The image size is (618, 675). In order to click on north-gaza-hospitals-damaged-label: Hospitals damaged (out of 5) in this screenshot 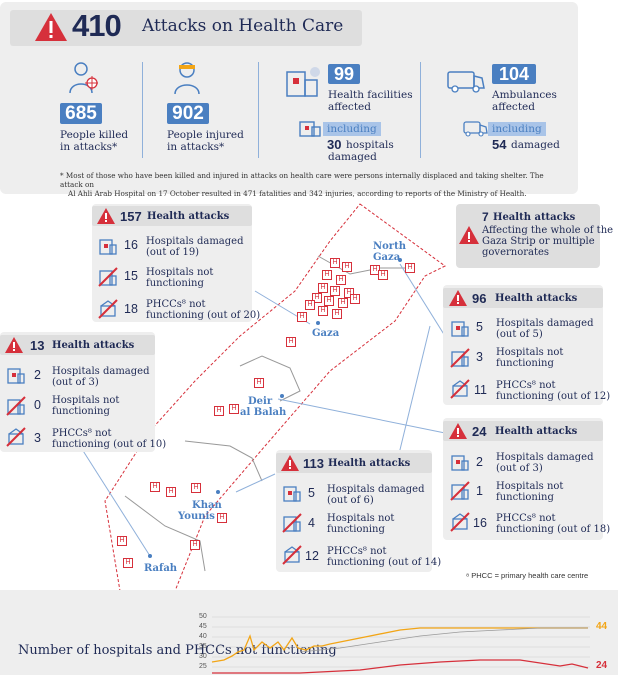, I will do `click(545, 329)`.